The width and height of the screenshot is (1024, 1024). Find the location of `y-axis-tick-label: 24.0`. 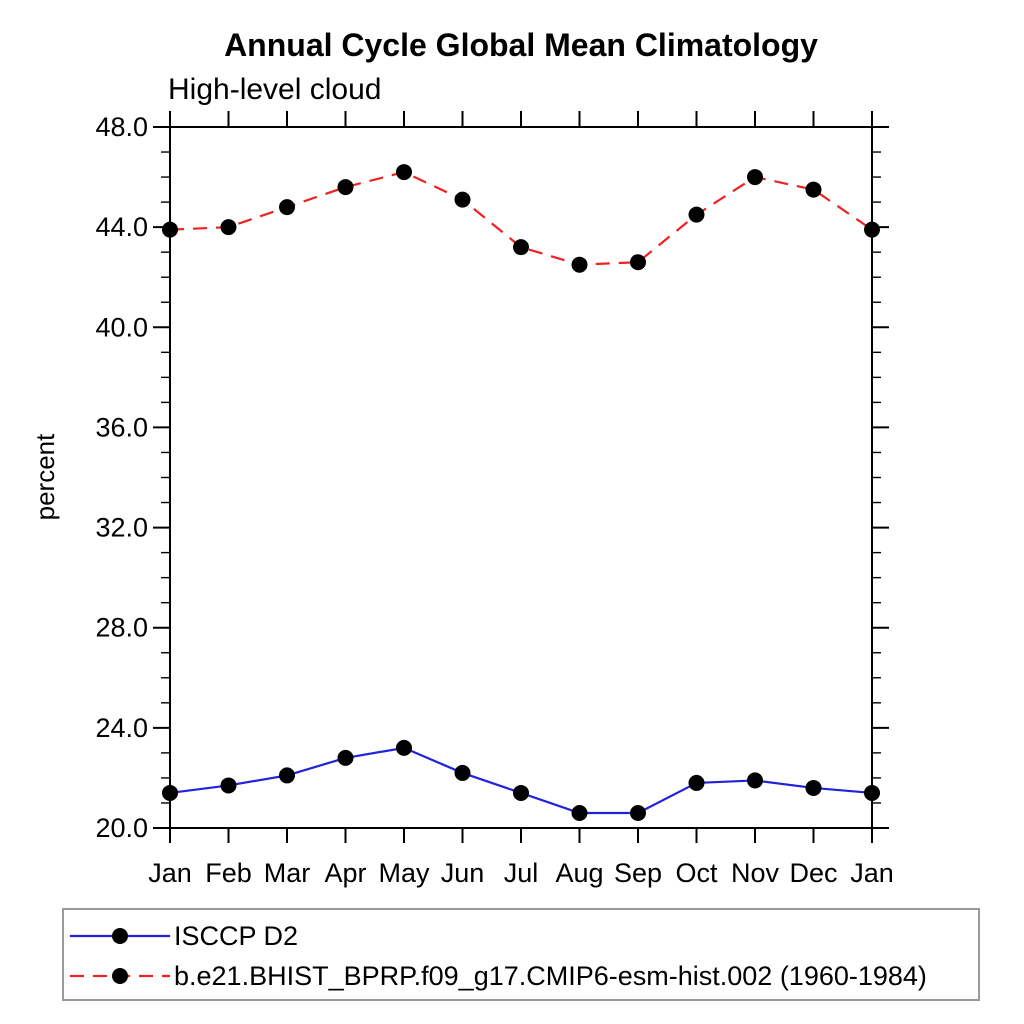

y-axis-tick-label: 24.0 is located at coordinates (121, 728).